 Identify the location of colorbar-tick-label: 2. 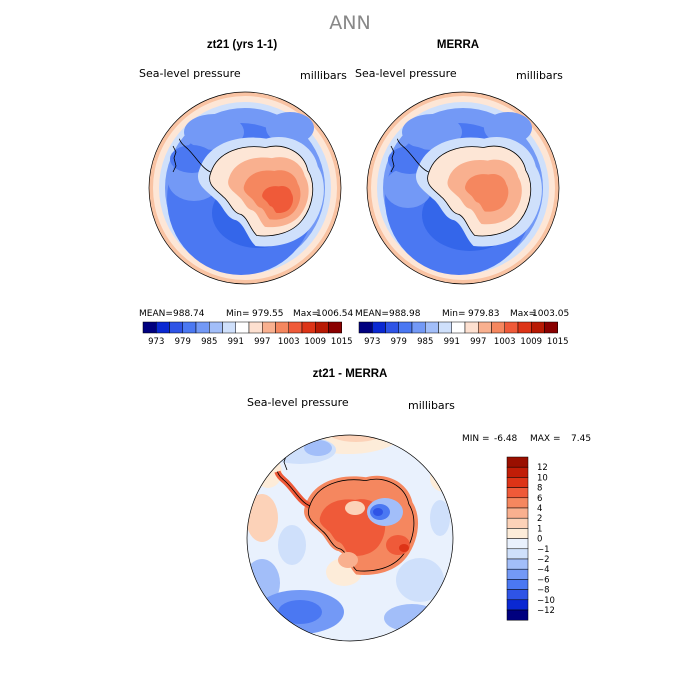
(539, 519).